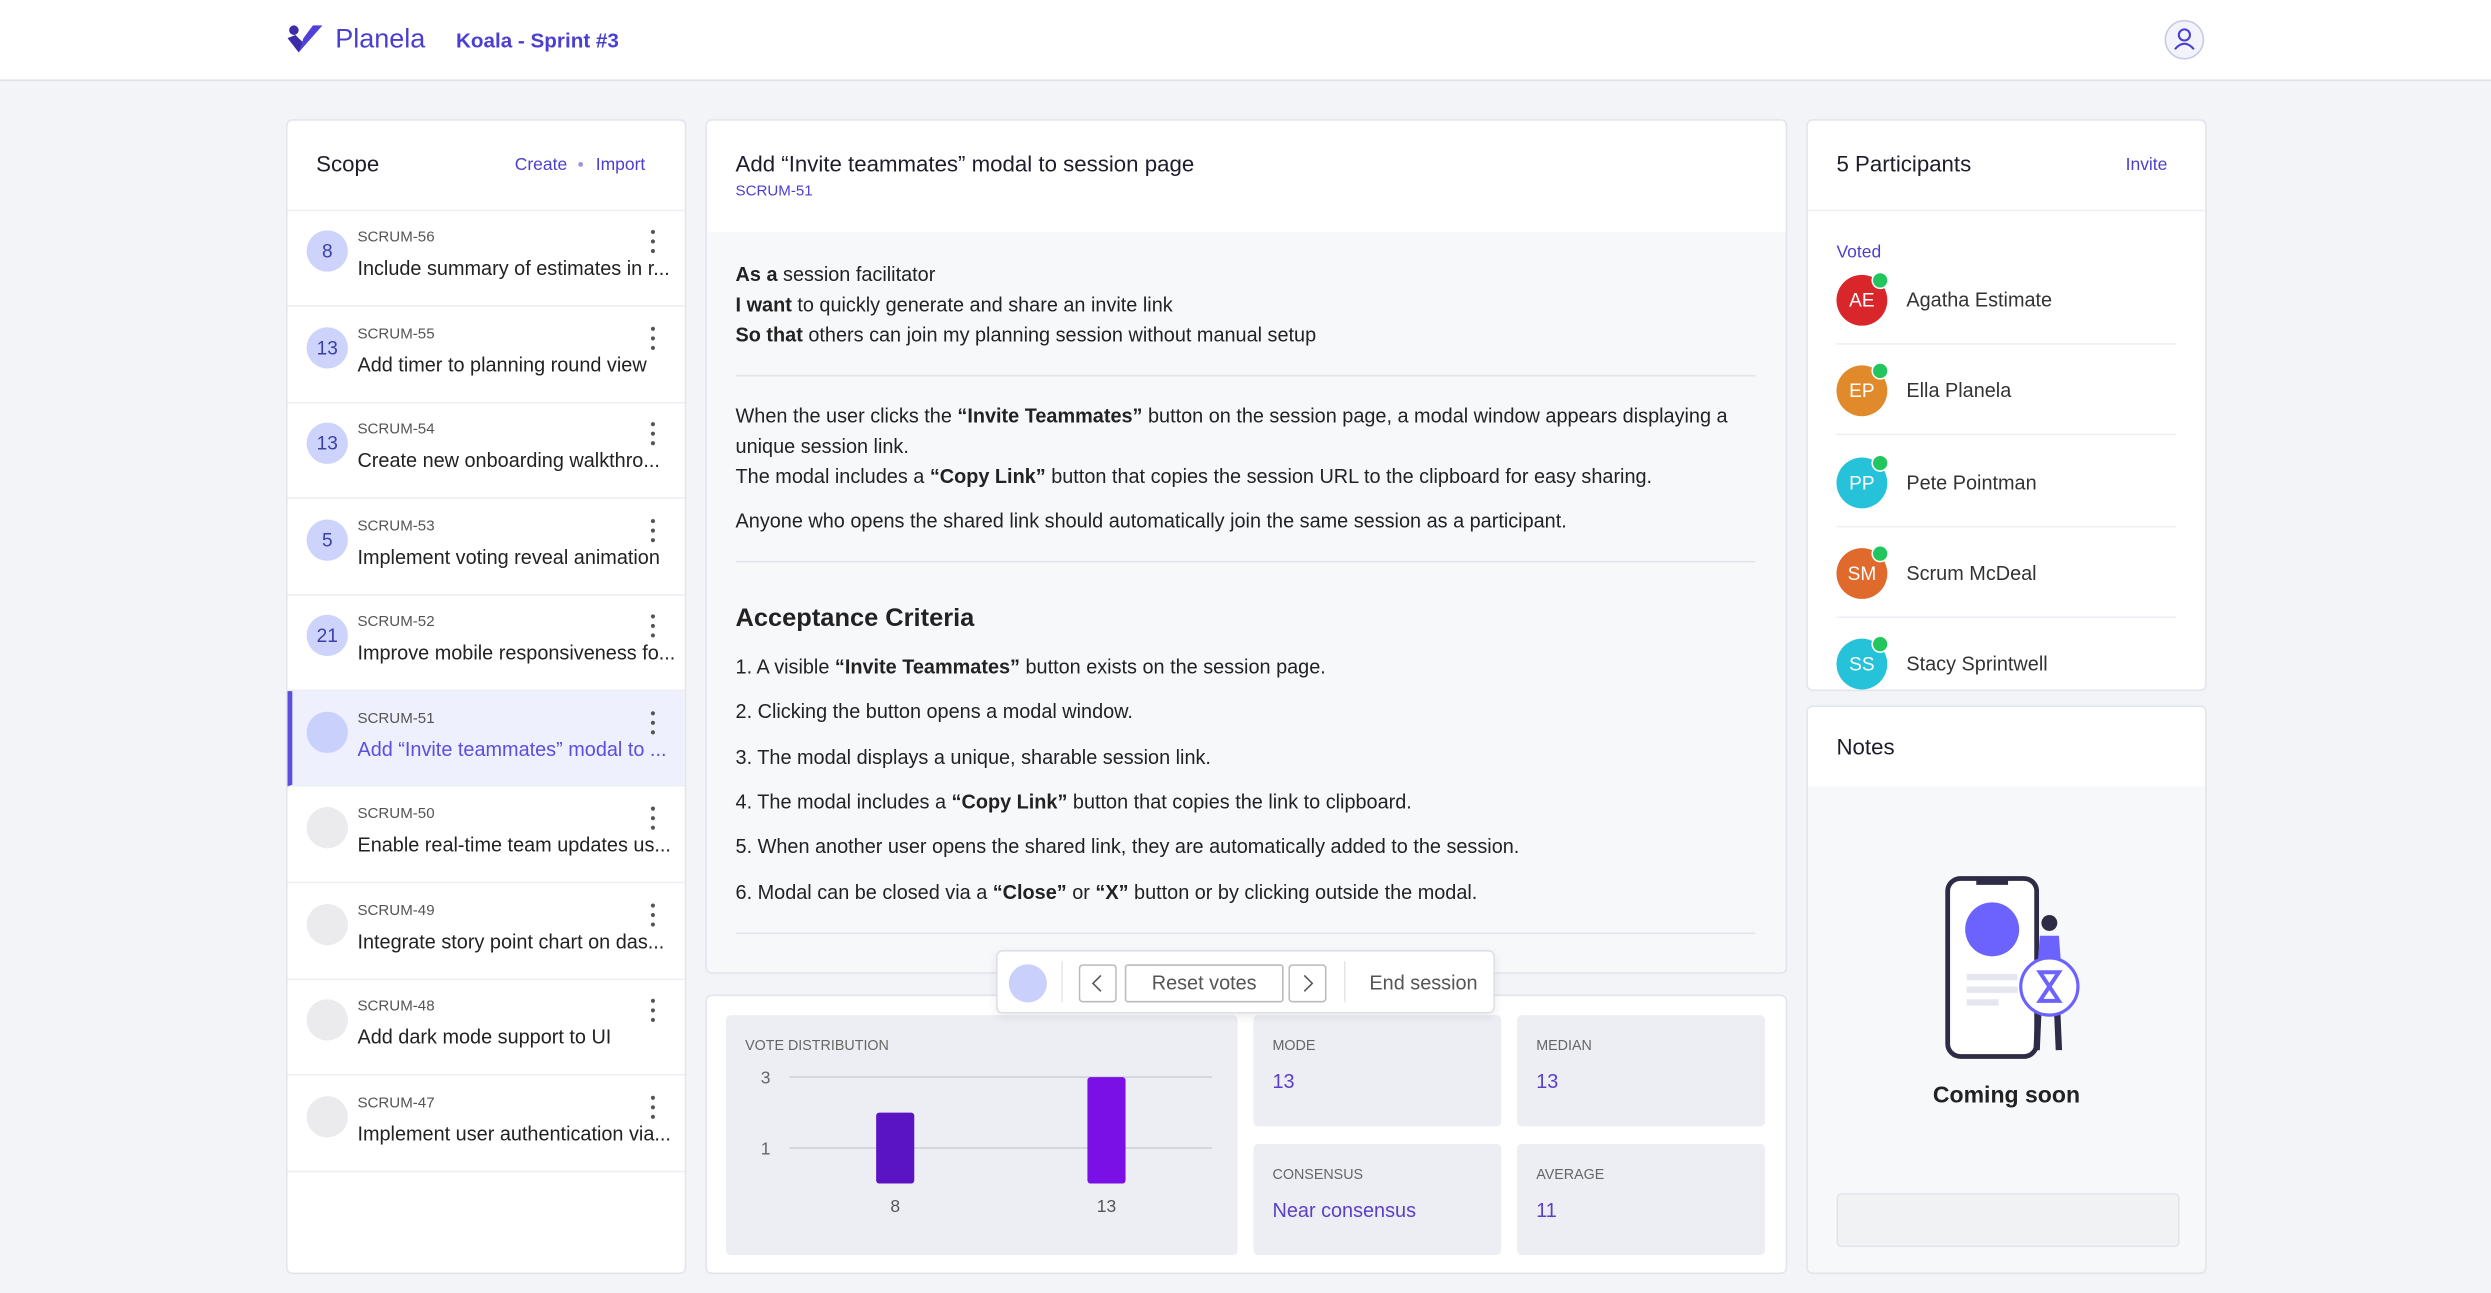 The height and width of the screenshot is (1293, 2491). Describe the element at coordinates (1546, 1210) in the screenshot. I see `stat-value: 11` at that location.